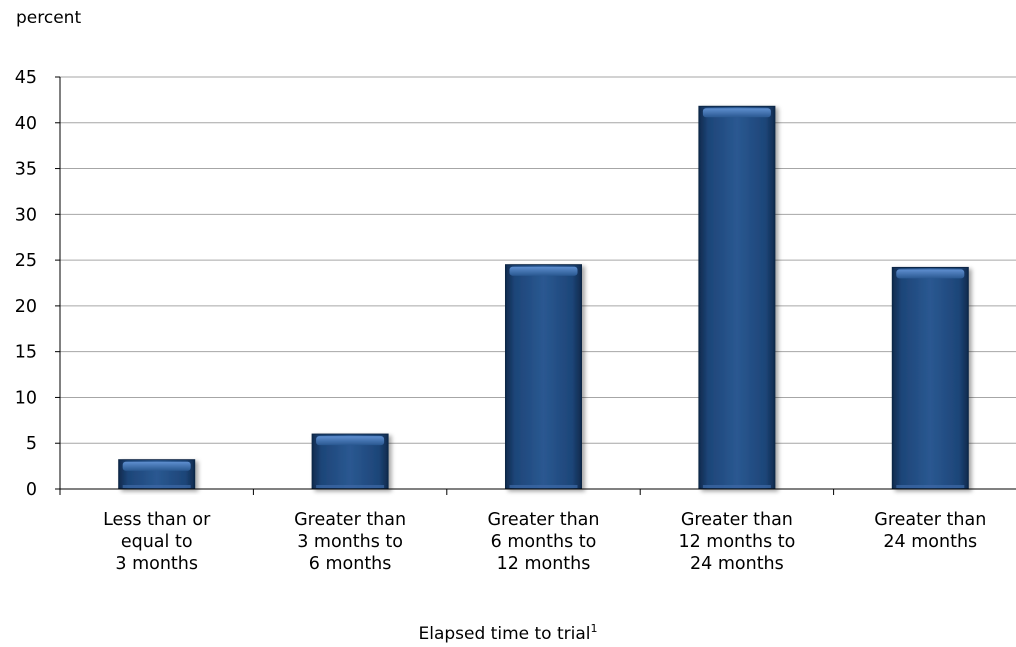 Image resolution: width=1016 pixels, height=647 pixels. I want to click on y-axis-label: percent, so click(49, 18).